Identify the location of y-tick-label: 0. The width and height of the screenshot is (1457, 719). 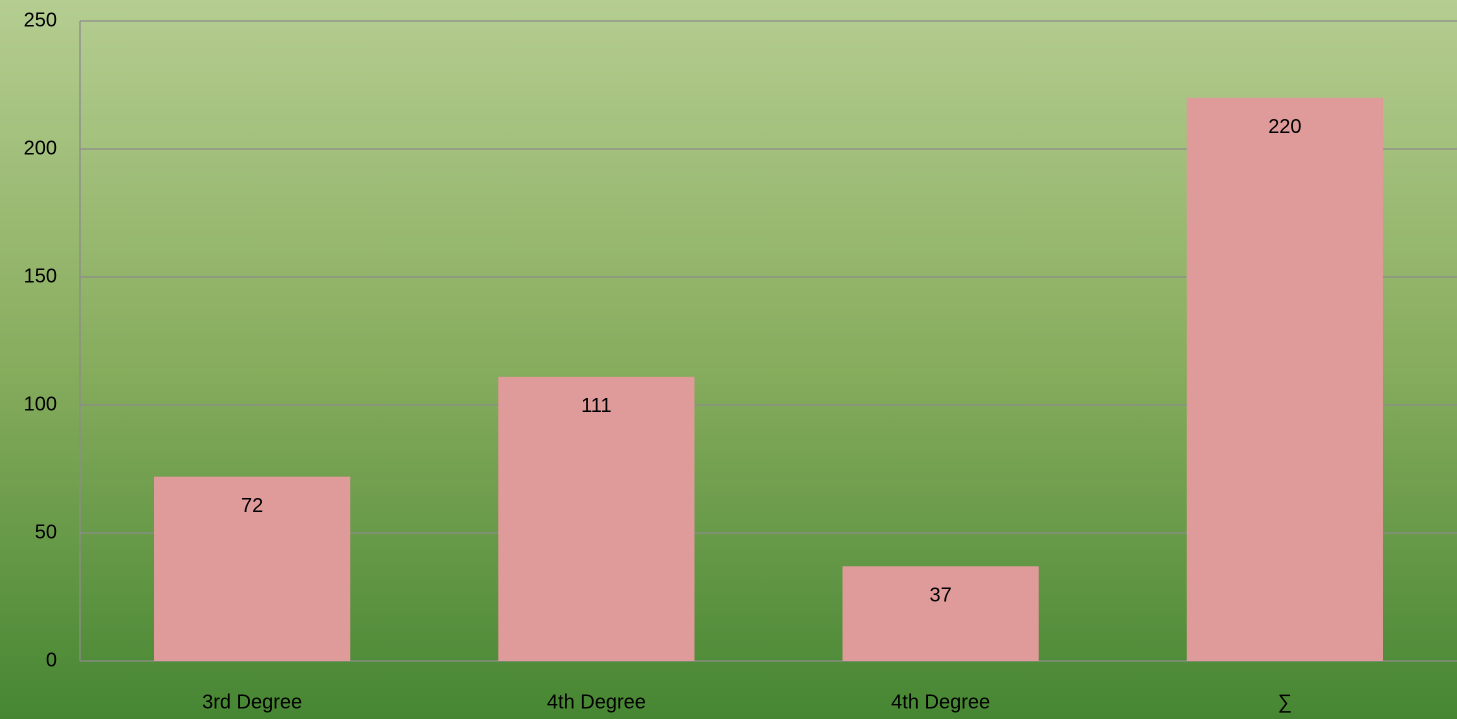
(51, 660).